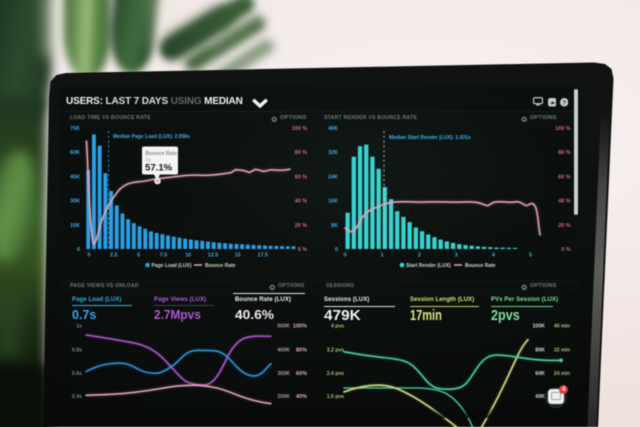 This screenshot has height=427, width=640. Describe the element at coordinates (382, 256) in the screenshot. I see `svg-text: 1` at that location.